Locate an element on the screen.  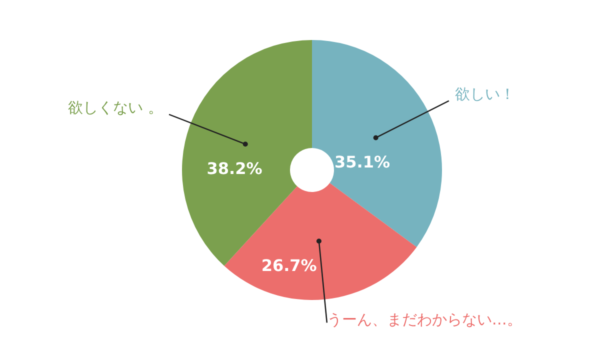
slice-label: うーん、まだわからない…。 is located at coordinates (424, 319).